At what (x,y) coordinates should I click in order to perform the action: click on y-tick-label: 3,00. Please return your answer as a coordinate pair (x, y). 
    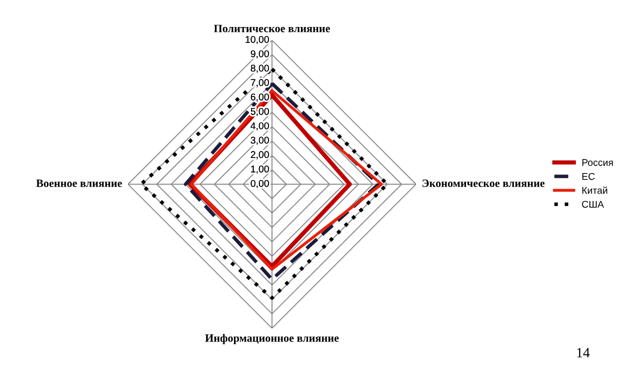
    Looking at the image, I should click on (259, 140).